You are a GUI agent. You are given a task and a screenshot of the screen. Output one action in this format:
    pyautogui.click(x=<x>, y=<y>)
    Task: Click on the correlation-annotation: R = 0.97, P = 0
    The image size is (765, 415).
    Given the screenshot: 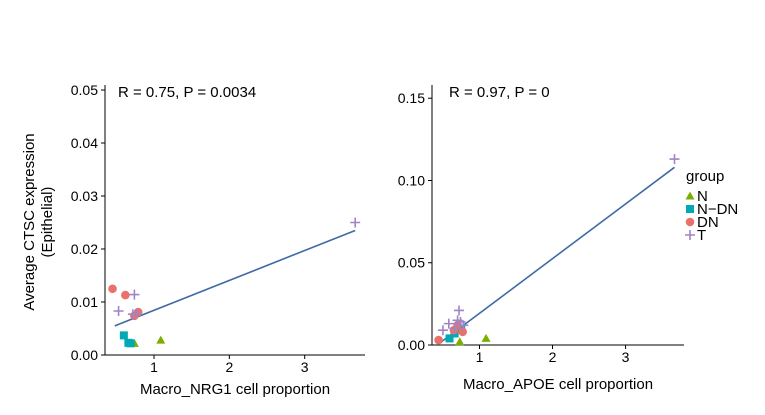 What is the action you would take?
    pyautogui.click(x=499, y=92)
    